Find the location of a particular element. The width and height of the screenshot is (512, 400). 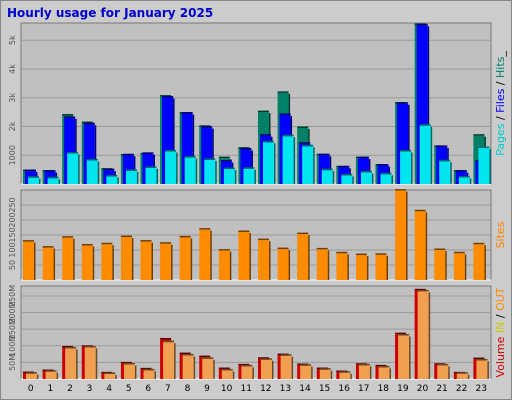

tick-label: 150M is located at coordinates (12, 329).